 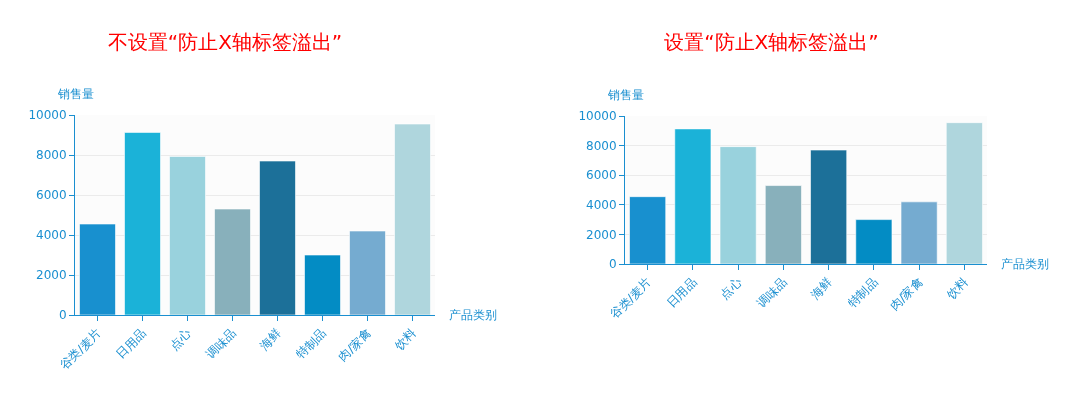 What do you see at coordinates (771, 42) in the screenshot?
I see `chart-title: 设置“防止X轴标签溢出”` at bounding box center [771, 42].